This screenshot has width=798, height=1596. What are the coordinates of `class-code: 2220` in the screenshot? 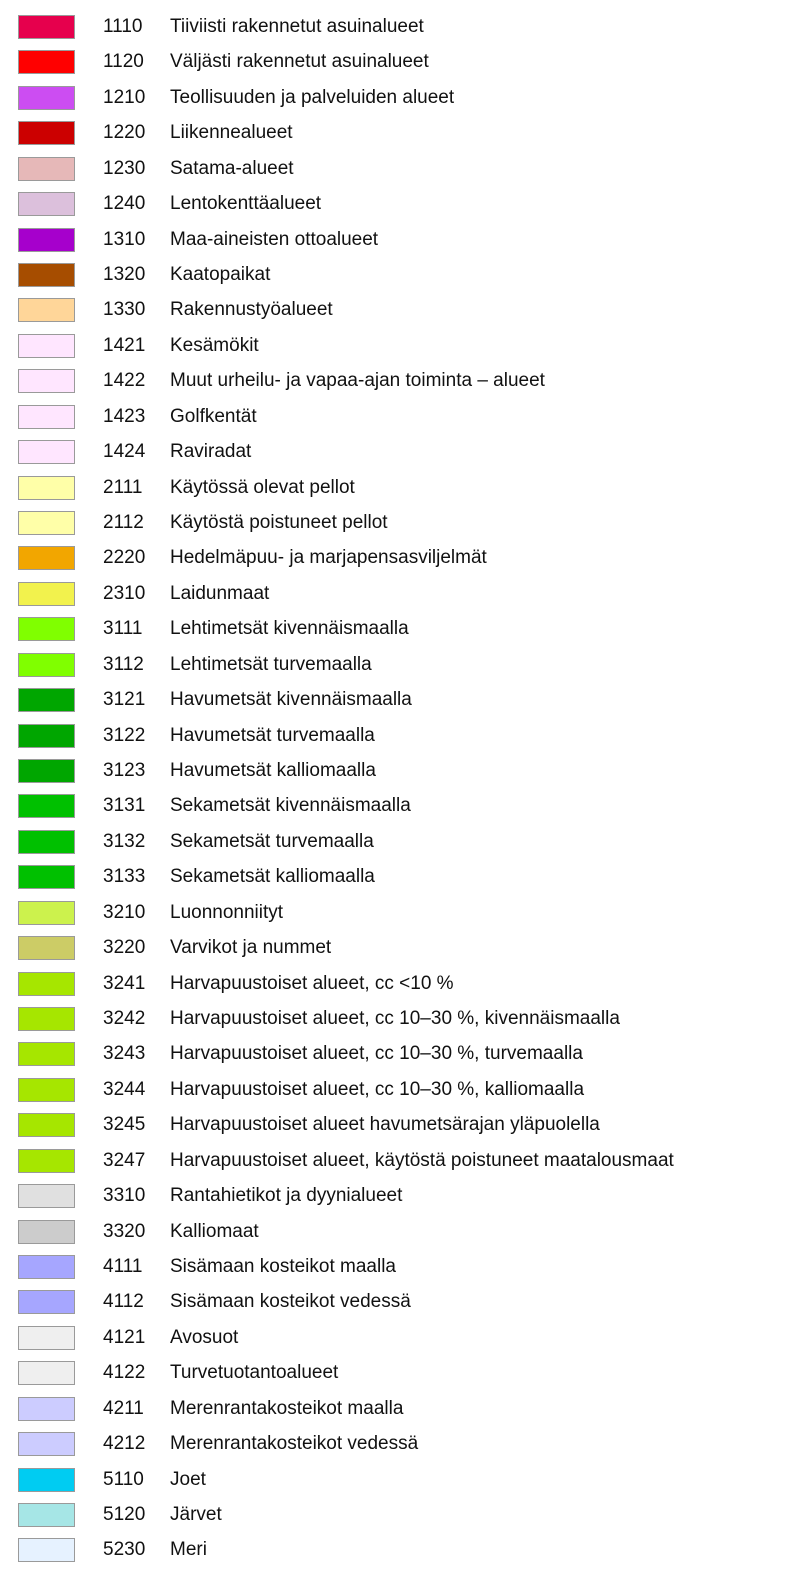 It's located at (124, 558).